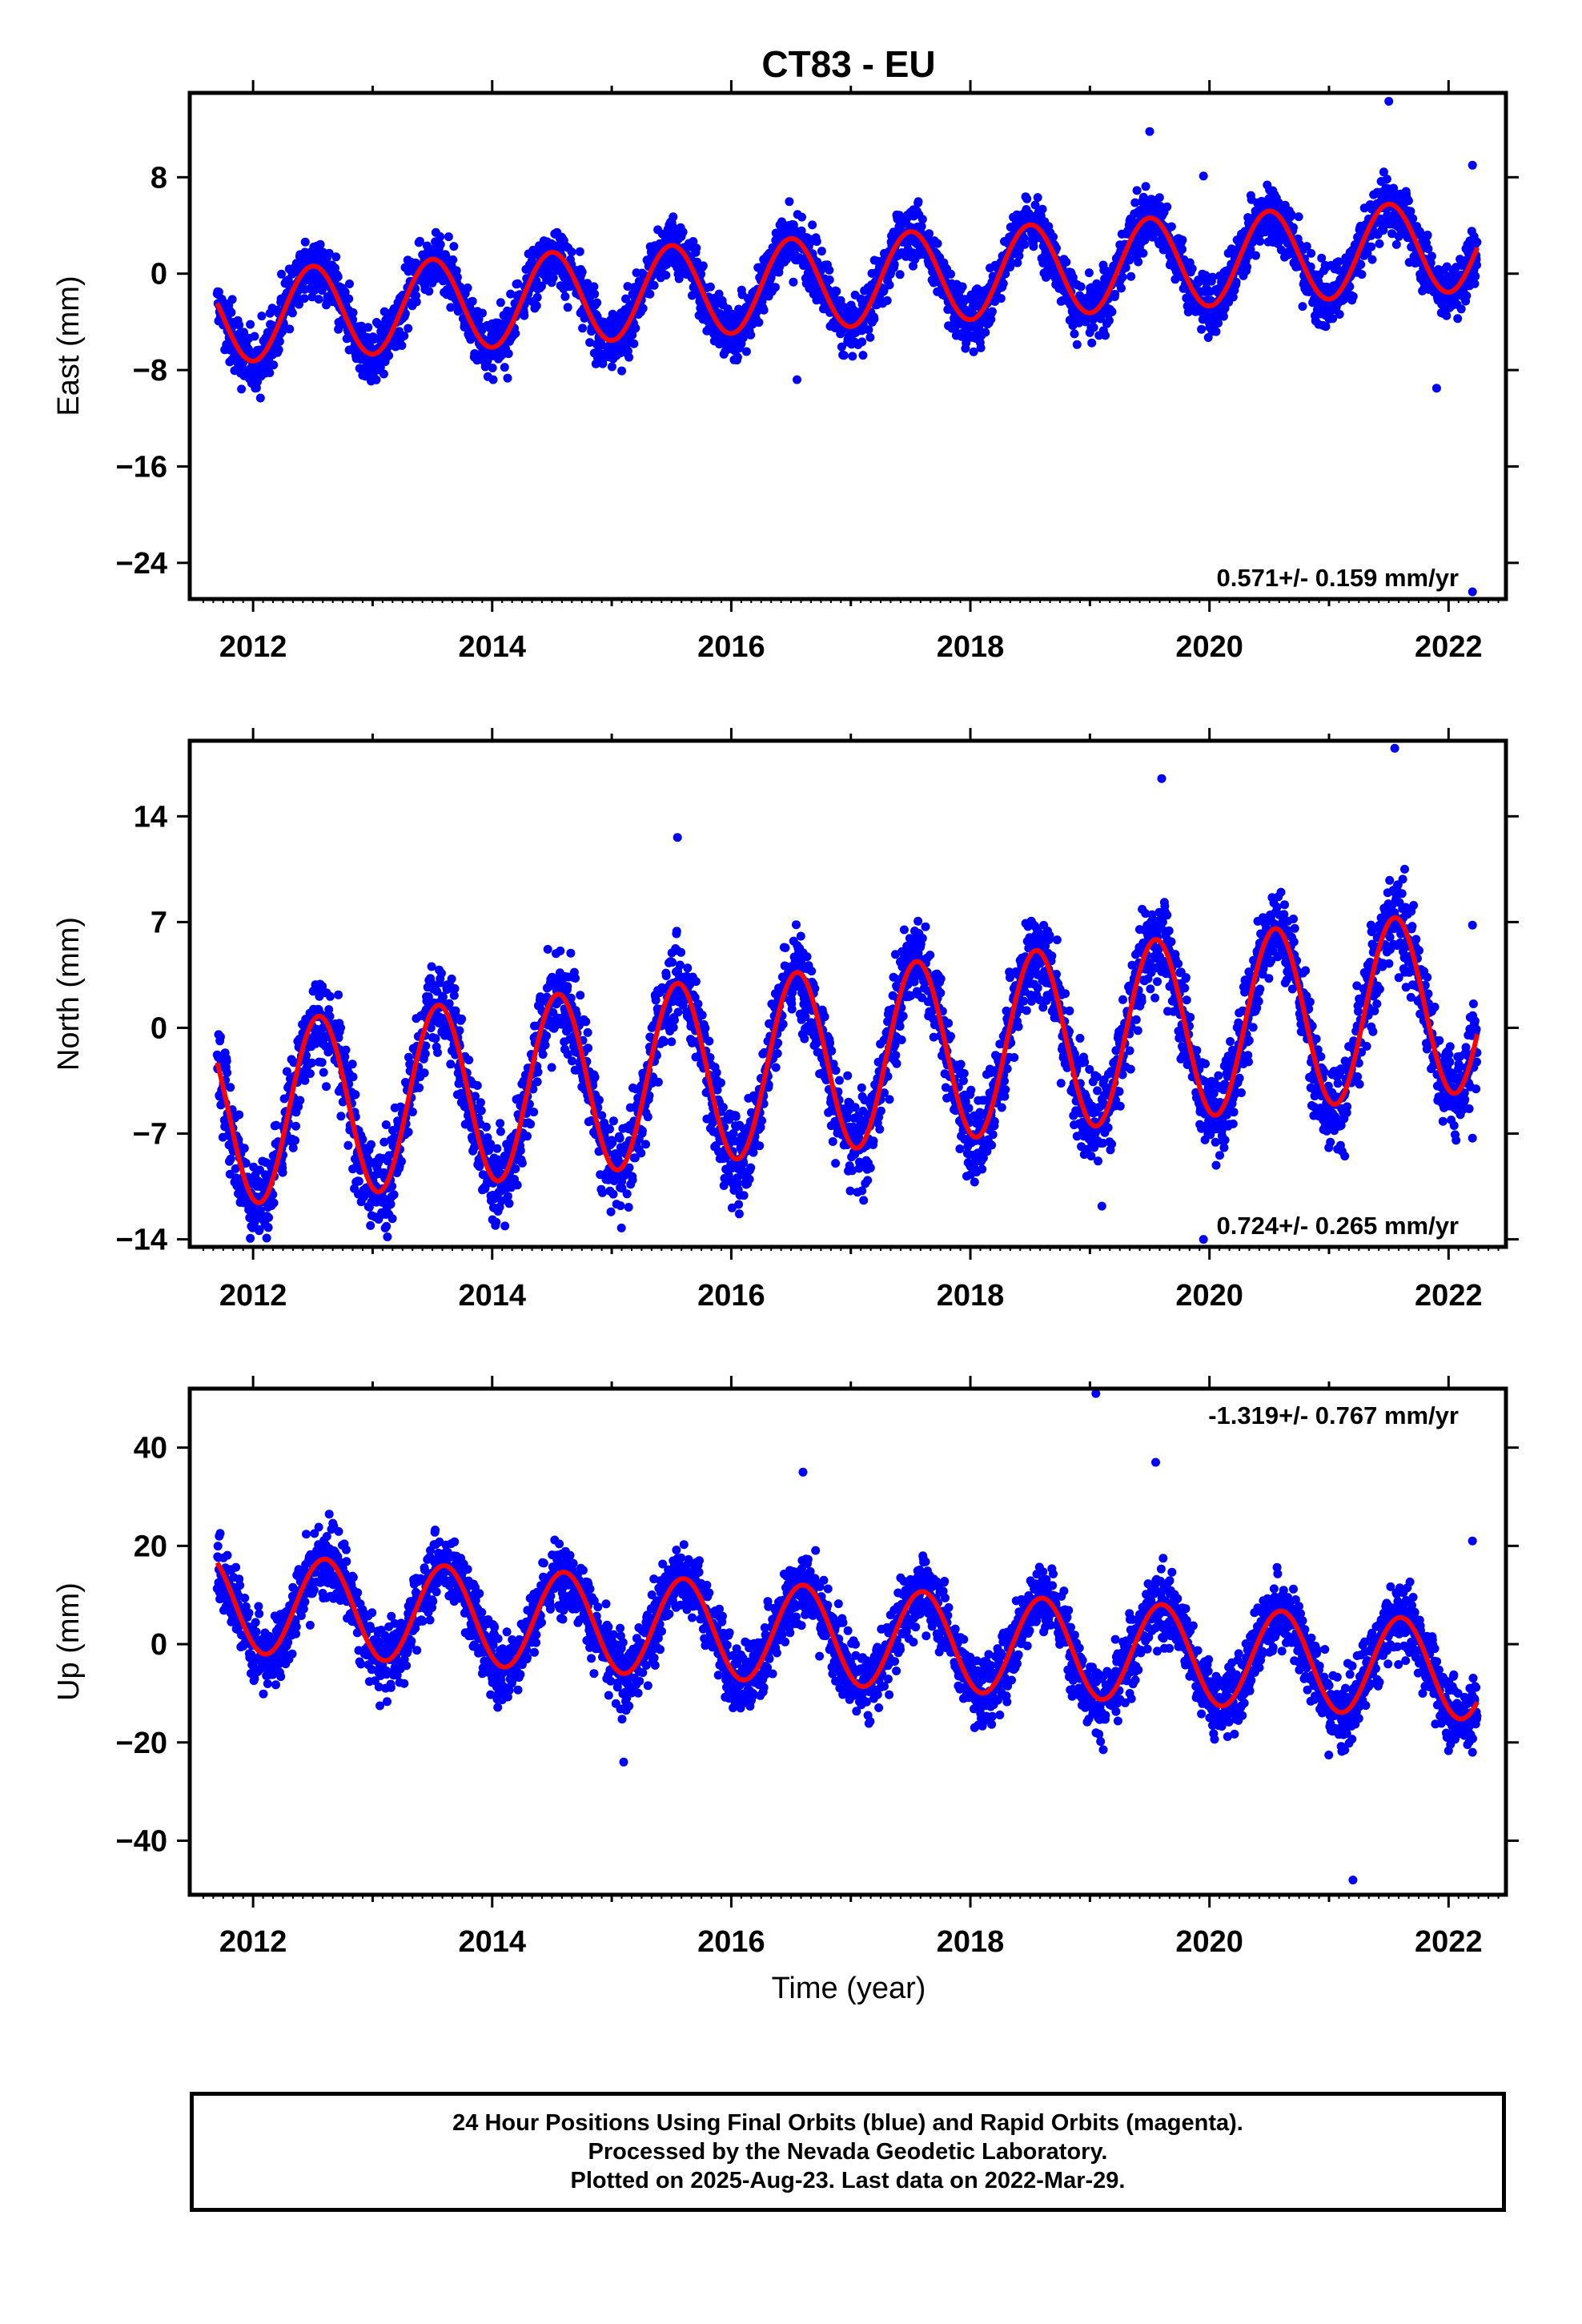 The image size is (1582, 2324). Describe the element at coordinates (1449, 647) in the screenshot. I see `x-tick-label: 2022` at that location.